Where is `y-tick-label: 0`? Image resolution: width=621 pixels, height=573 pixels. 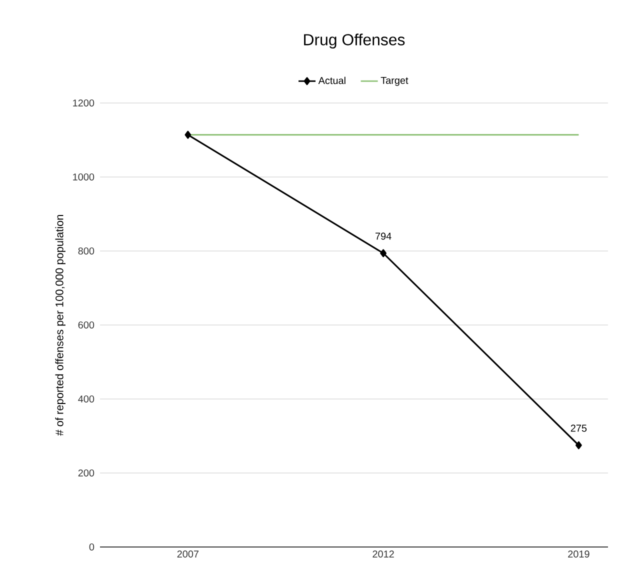
y-tick-label: 0 is located at coordinates (91, 547).